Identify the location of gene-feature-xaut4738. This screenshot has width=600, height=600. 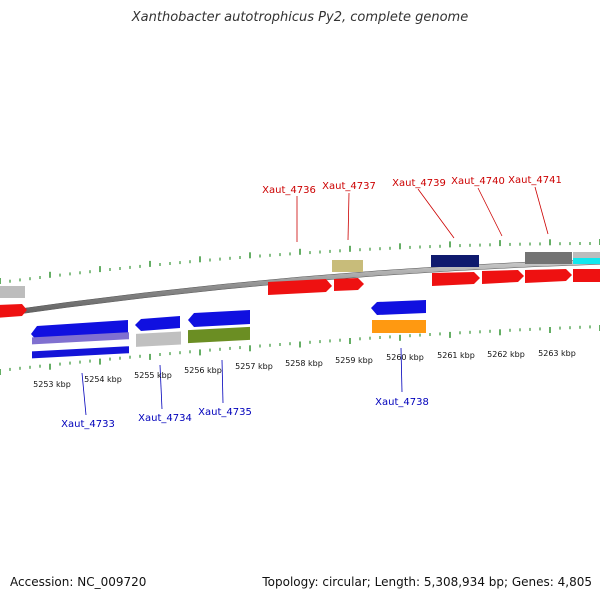
(399, 326).